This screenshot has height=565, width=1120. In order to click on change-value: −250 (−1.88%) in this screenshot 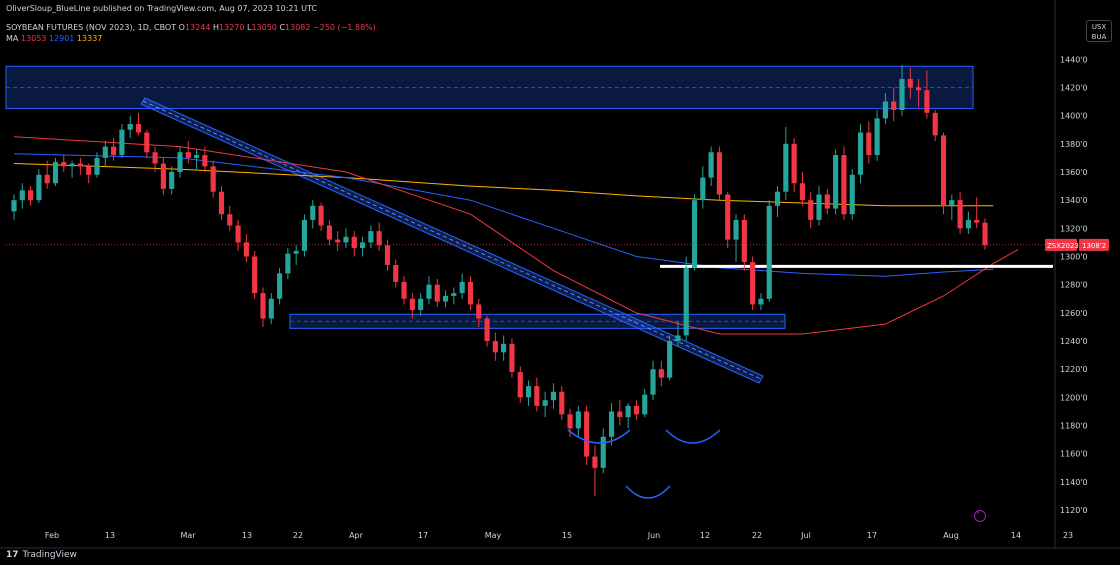, I will do `click(344, 27)`.